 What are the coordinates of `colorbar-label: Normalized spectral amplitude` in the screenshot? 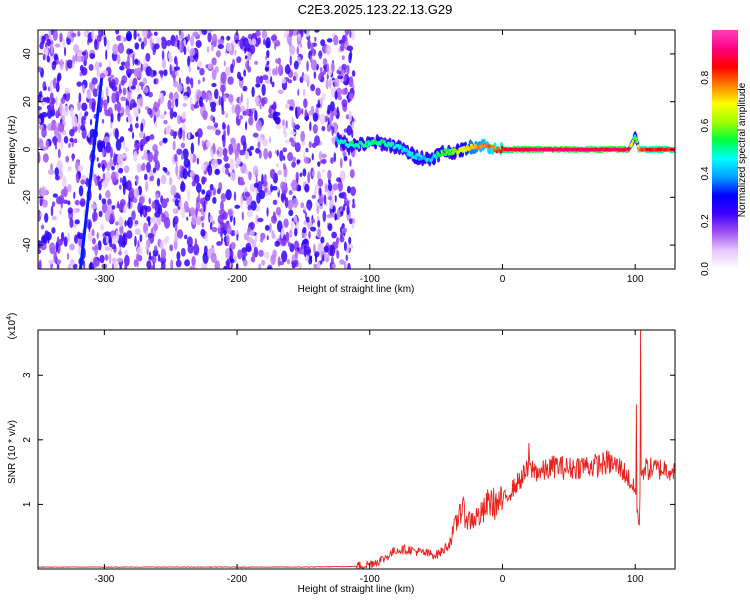 It's located at (742, 149).